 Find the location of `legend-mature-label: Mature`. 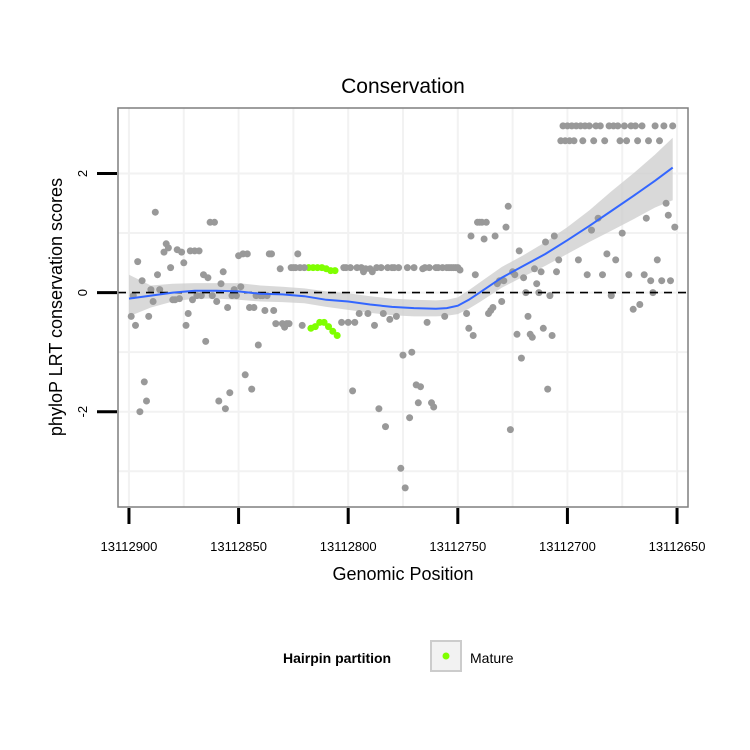

legend-mature-label: Mature is located at coordinates (492, 658).